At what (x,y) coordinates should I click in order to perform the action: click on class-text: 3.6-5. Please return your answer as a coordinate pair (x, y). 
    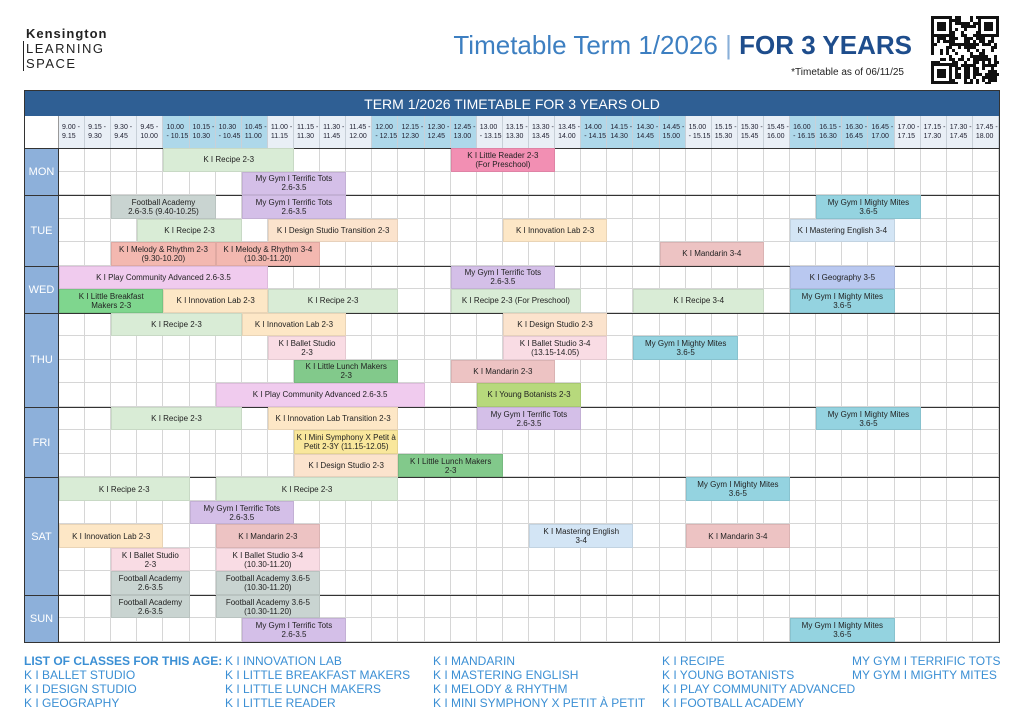
    Looking at the image, I should click on (737, 494).